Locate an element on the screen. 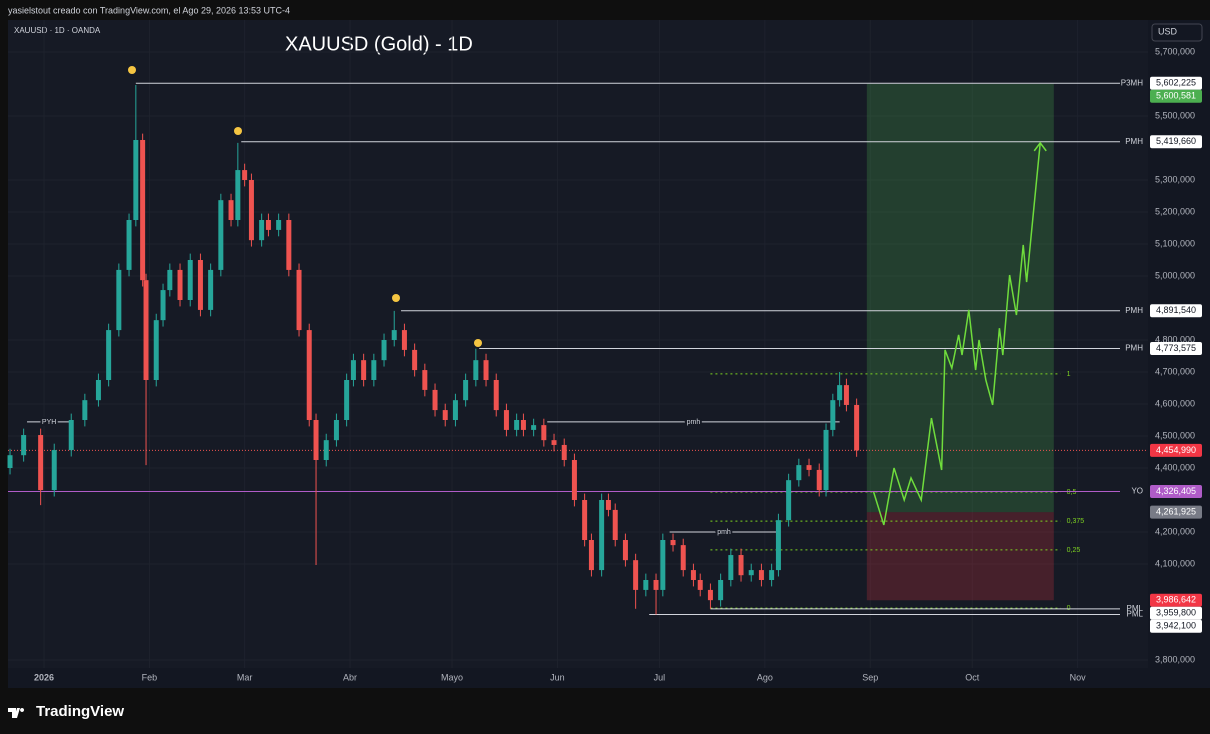 The width and height of the screenshot is (1210, 734). fib-label: 0,25 is located at coordinates (1074, 550).